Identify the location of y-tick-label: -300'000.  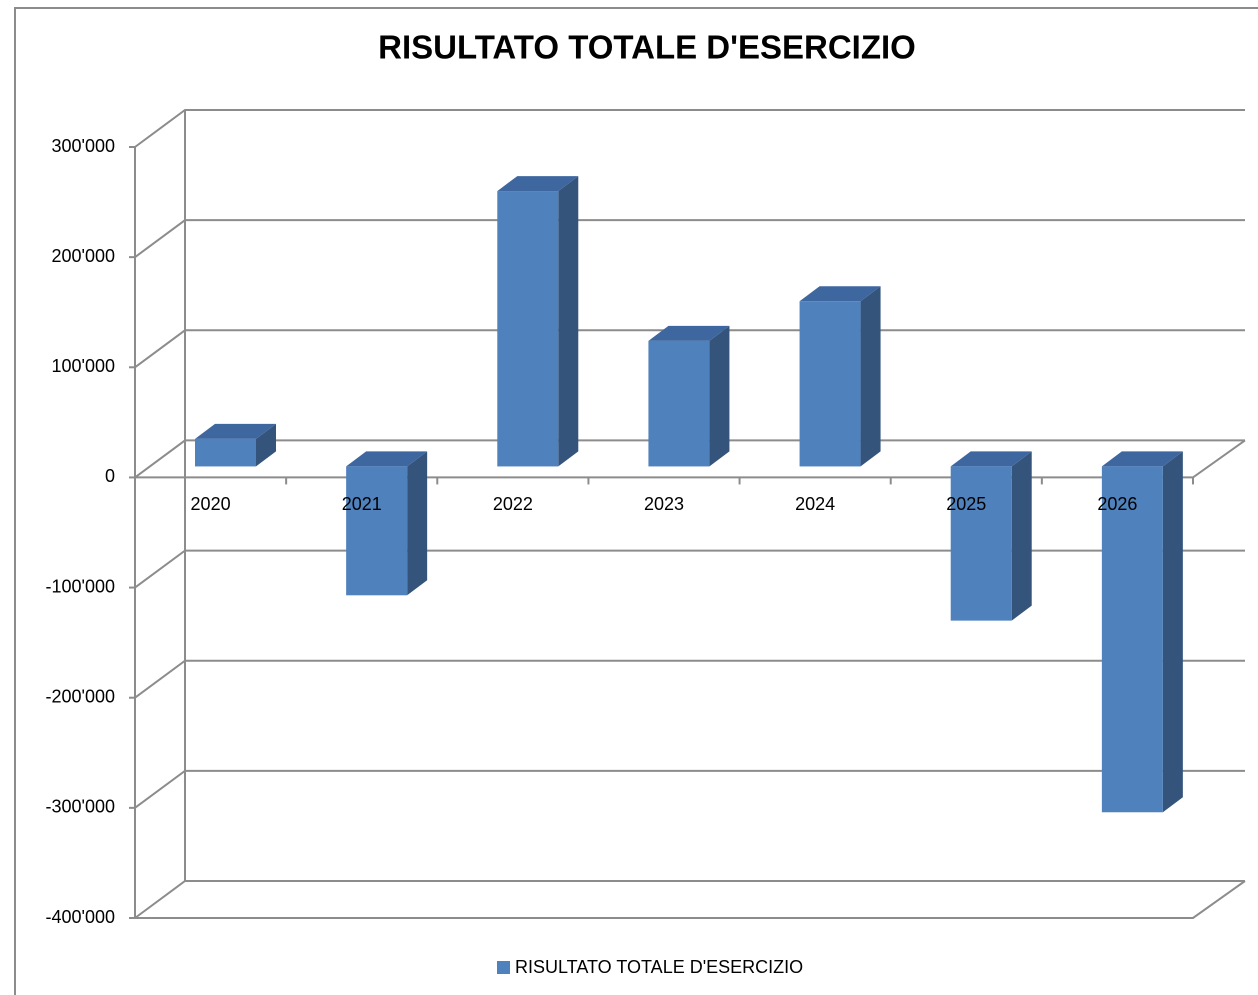
(81, 807).